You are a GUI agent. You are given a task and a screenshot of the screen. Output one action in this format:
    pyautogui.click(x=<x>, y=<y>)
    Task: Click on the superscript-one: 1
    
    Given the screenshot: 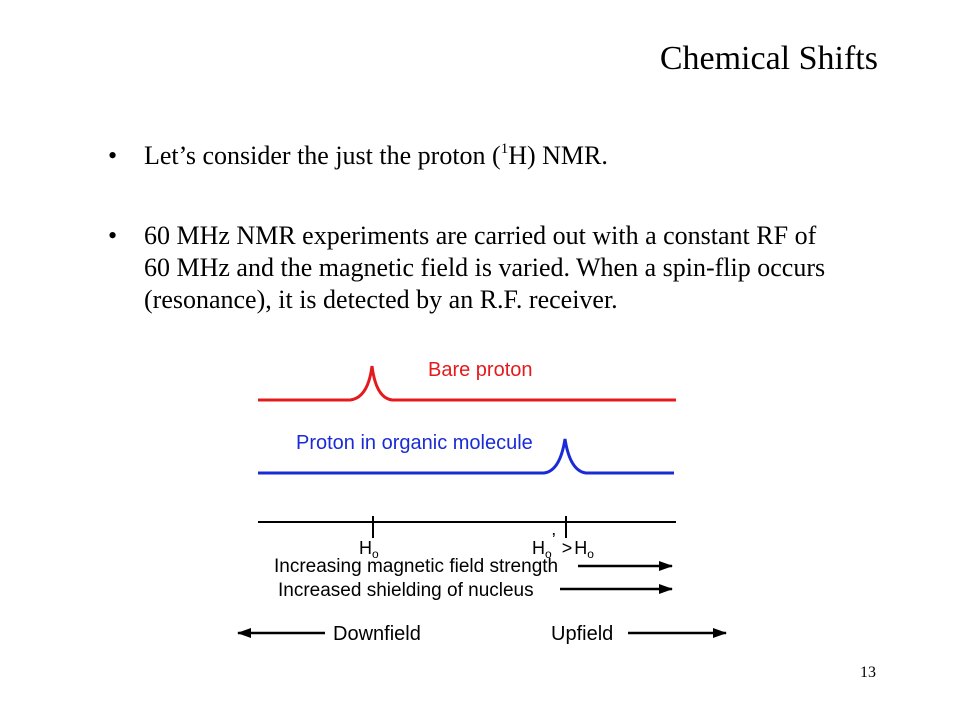 What is the action you would take?
    pyautogui.click(x=504, y=149)
    